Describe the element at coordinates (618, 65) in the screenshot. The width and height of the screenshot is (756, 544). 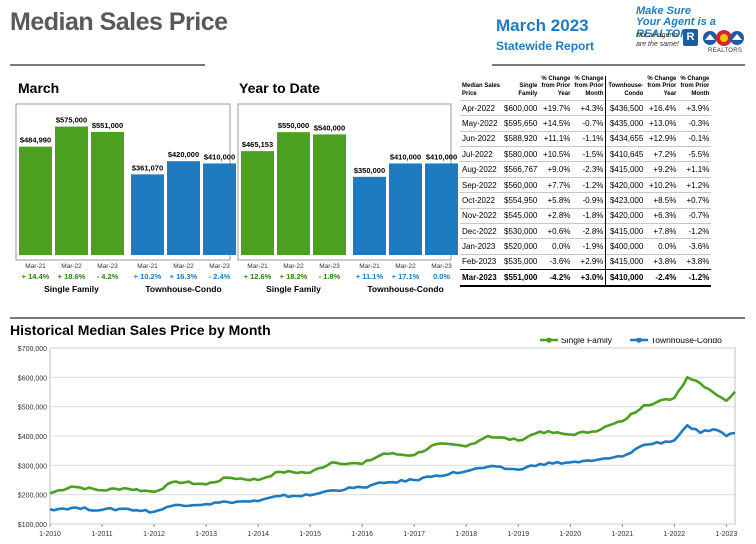
I see `header-rule-right` at that location.